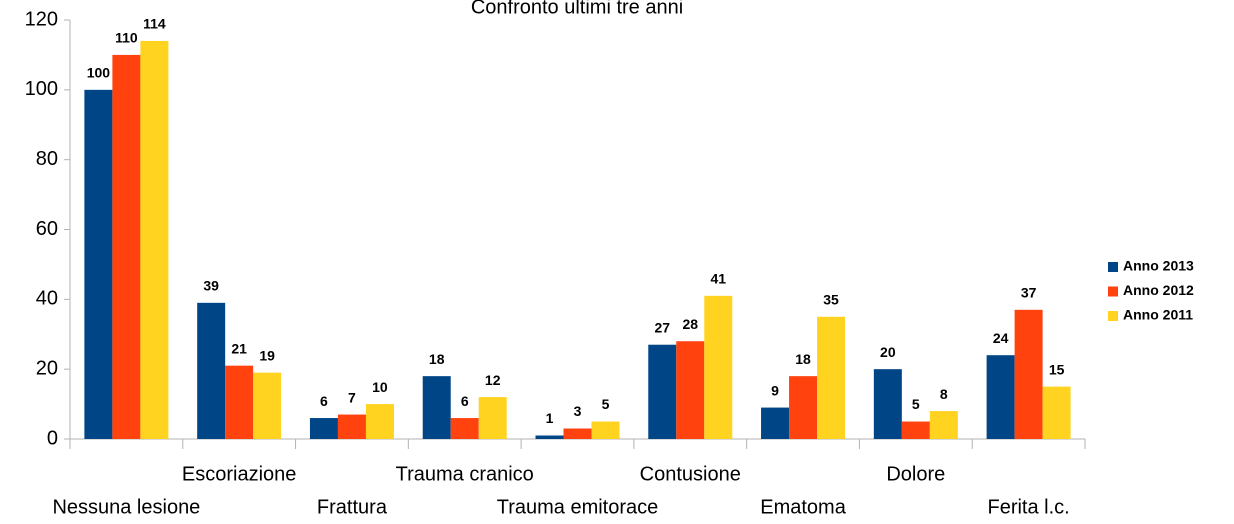 This screenshot has height=524, width=1234. I want to click on y-tick-label: 60, so click(47, 229).